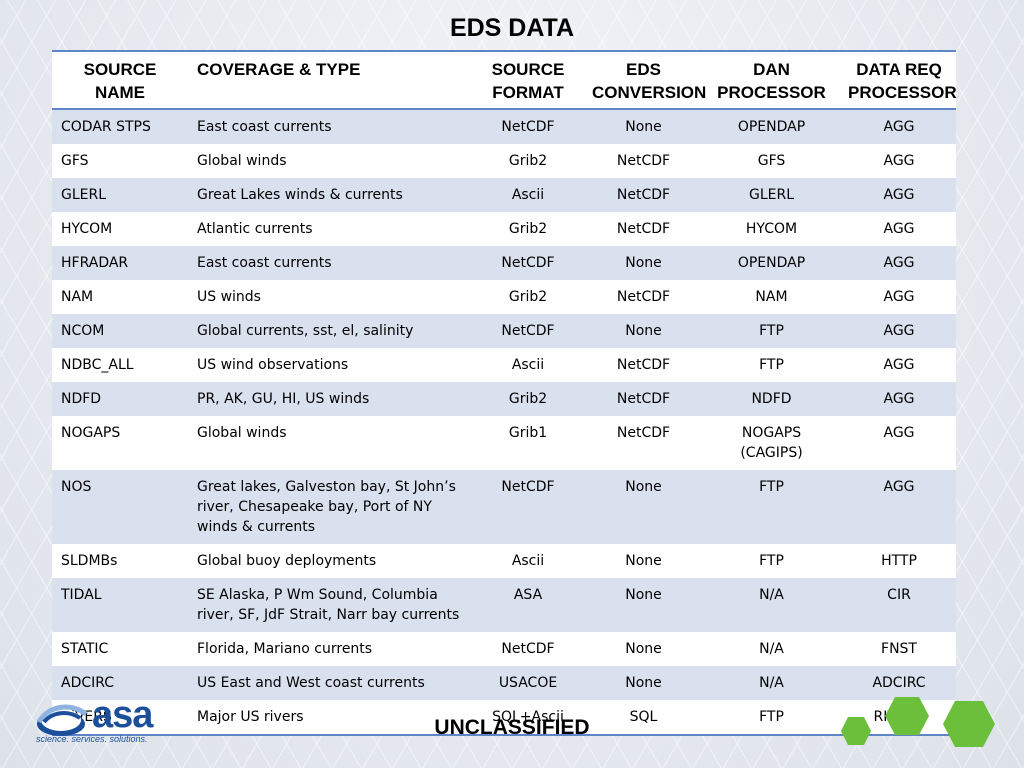 The width and height of the screenshot is (1024, 768). Describe the element at coordinates (120, 649) in the screenshot. I see `cell-source-name: STATIC` at that location.